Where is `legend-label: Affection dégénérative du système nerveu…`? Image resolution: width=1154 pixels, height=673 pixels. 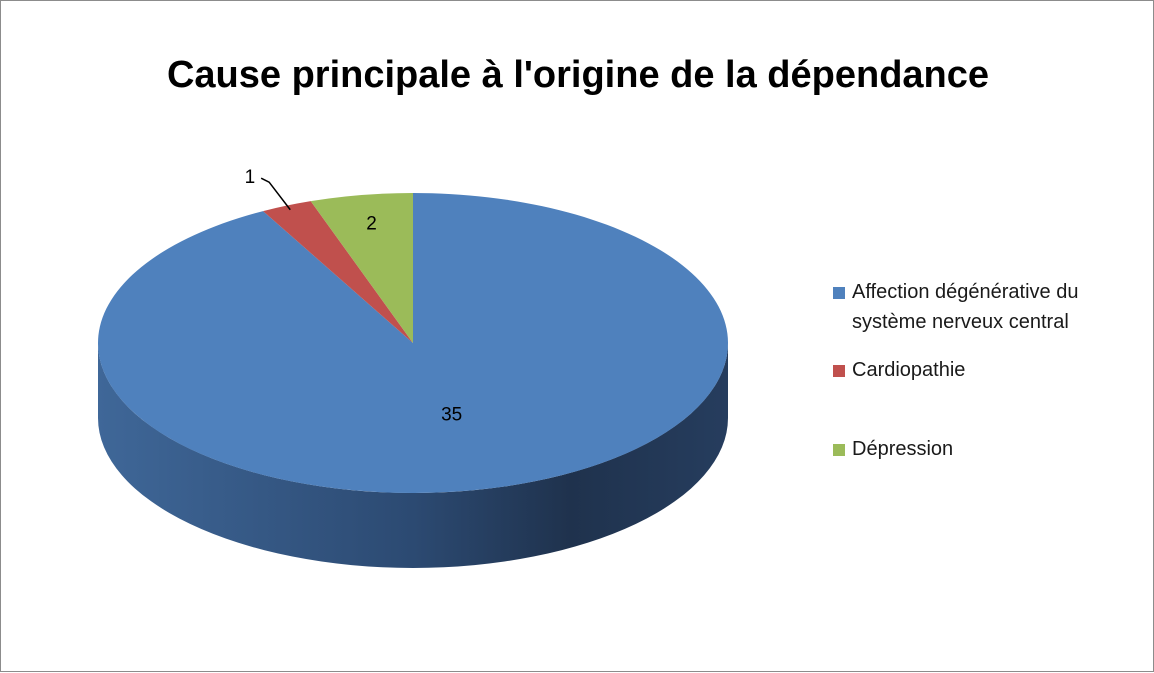 legend-label: Affection dégénérative du système nerveu… is located at coordinates (965, 307).